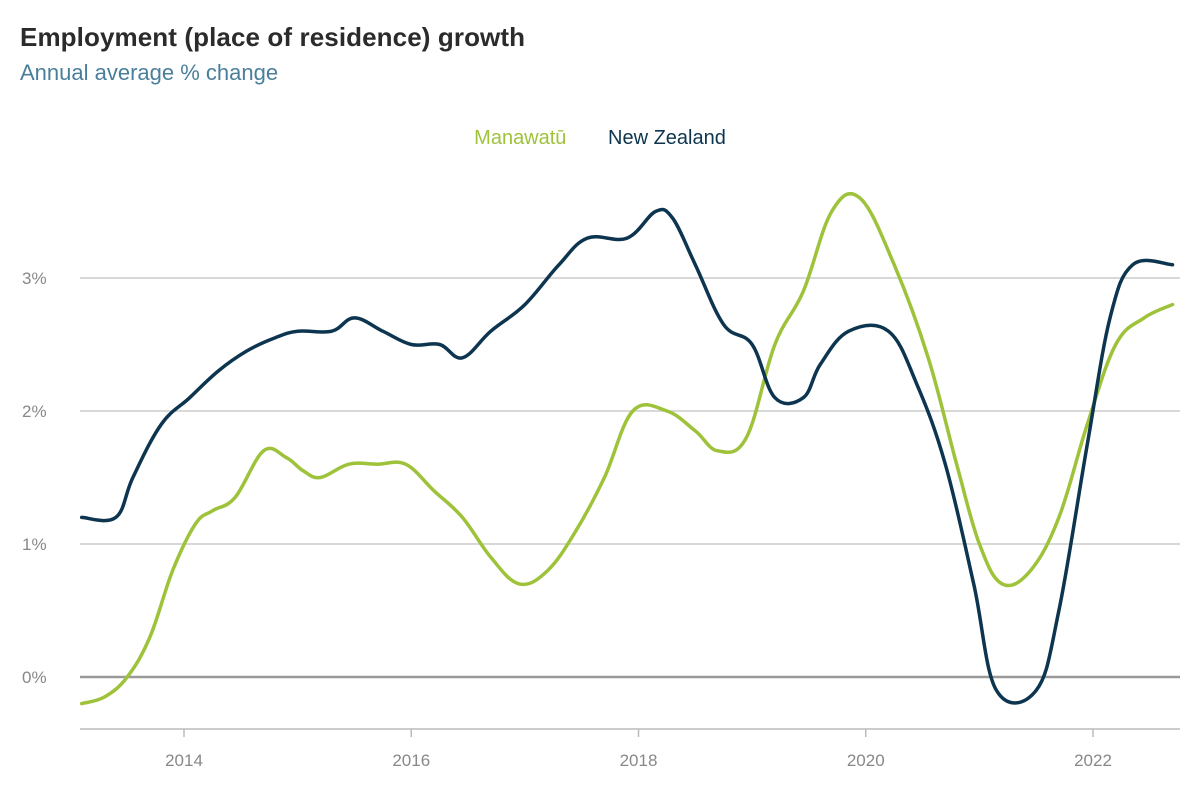  I want to click on legend-item-new-zealand: New Zealand, so click(667, 138).